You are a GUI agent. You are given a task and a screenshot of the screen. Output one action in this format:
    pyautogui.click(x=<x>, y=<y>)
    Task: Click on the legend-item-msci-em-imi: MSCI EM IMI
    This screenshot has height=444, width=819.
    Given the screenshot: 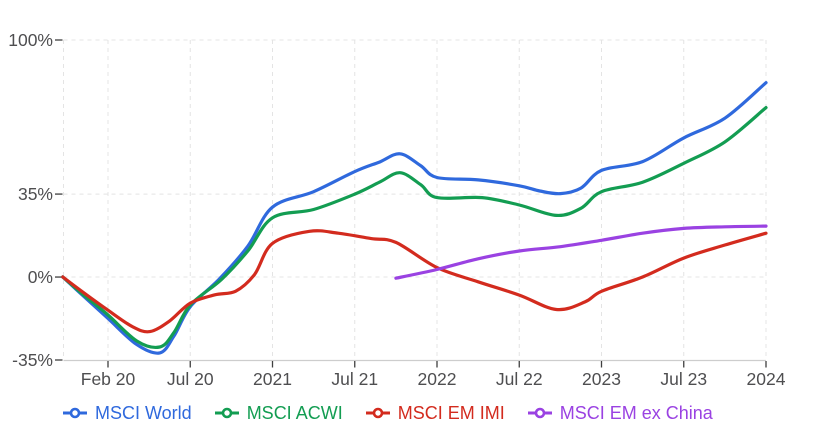 What is the action you would take?
    pyautogui.click(x=435, y=413)
    